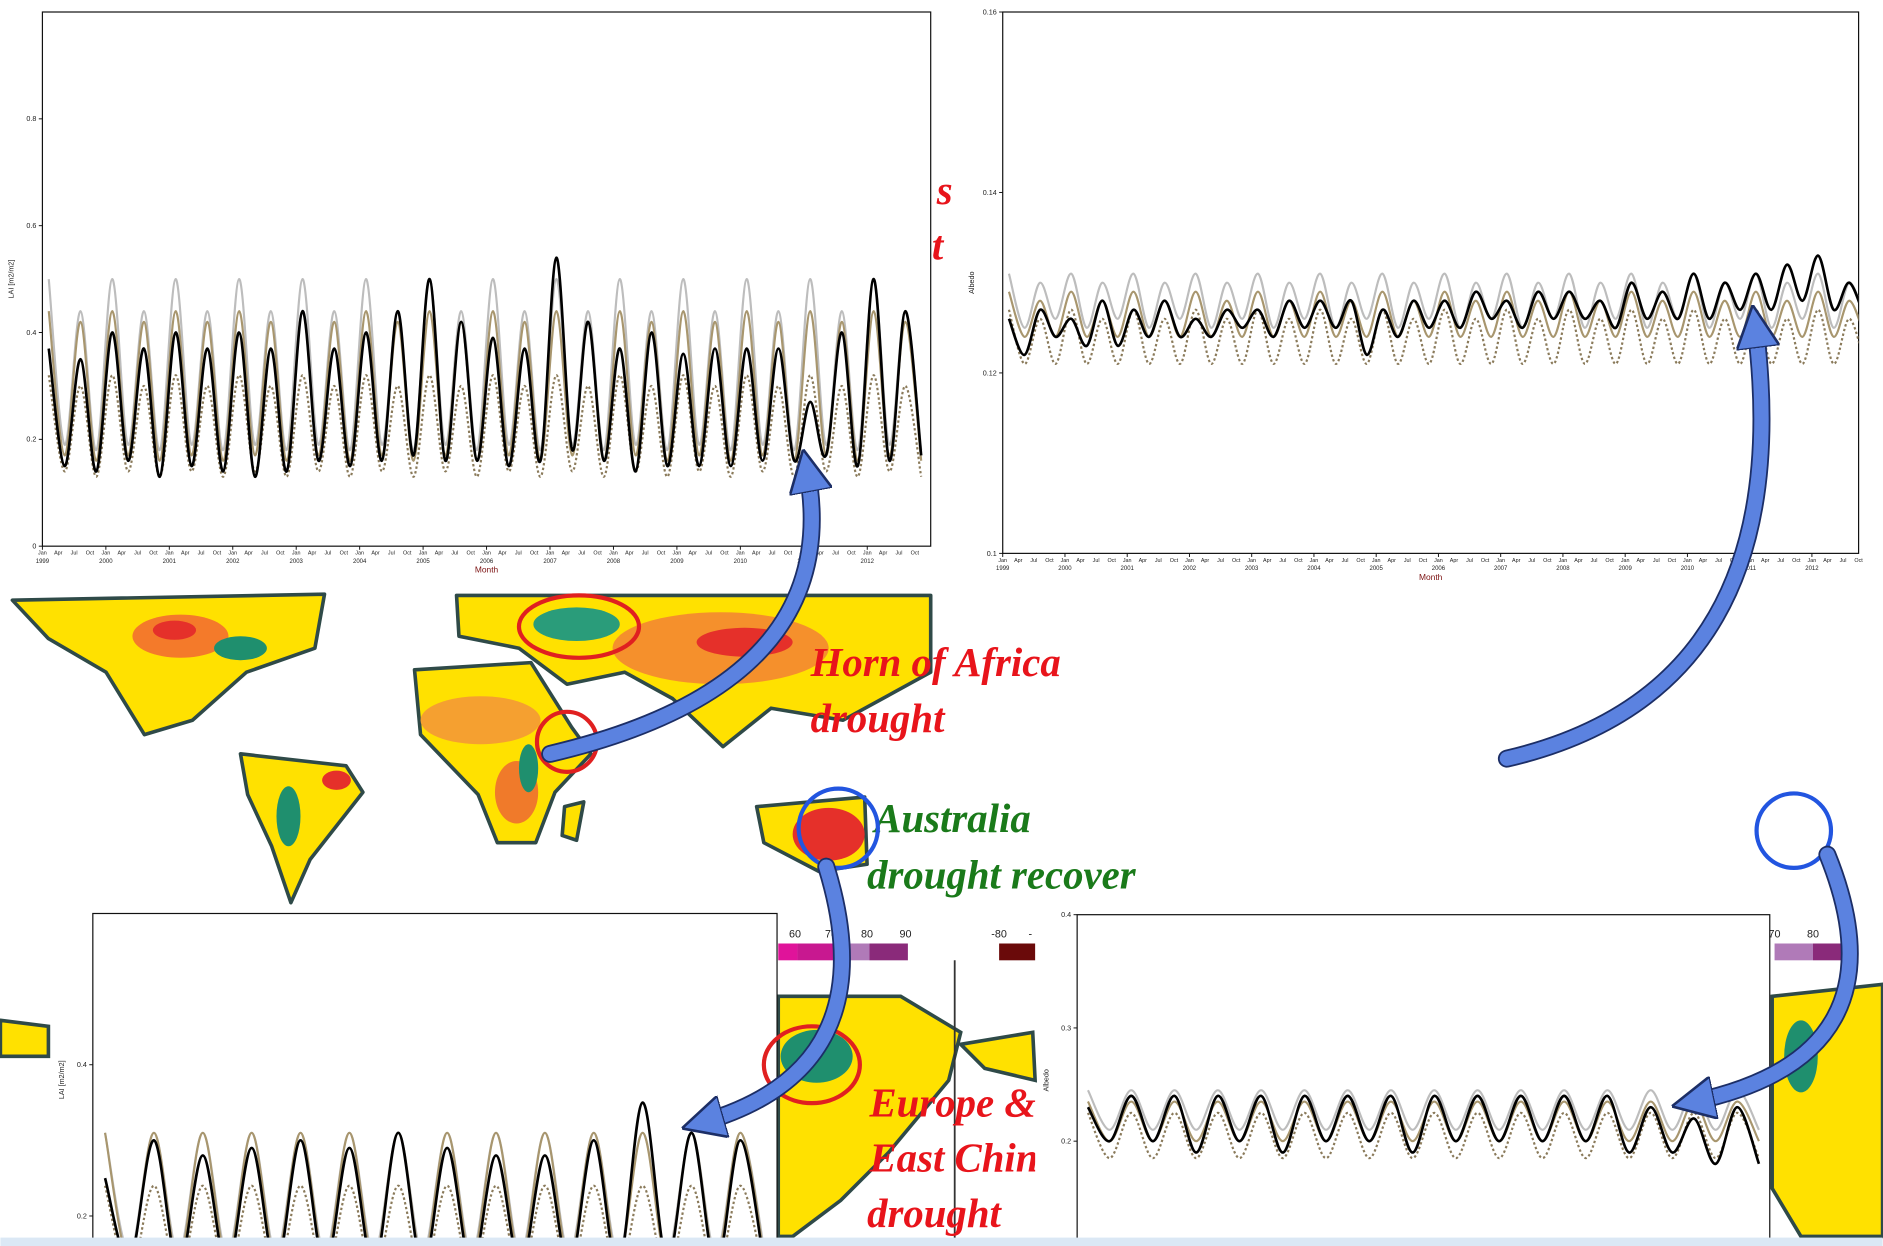 The width and height of the screenshot is (1883, 1246). I want to click on y-tick-label: 0.12, so click(990, 372).